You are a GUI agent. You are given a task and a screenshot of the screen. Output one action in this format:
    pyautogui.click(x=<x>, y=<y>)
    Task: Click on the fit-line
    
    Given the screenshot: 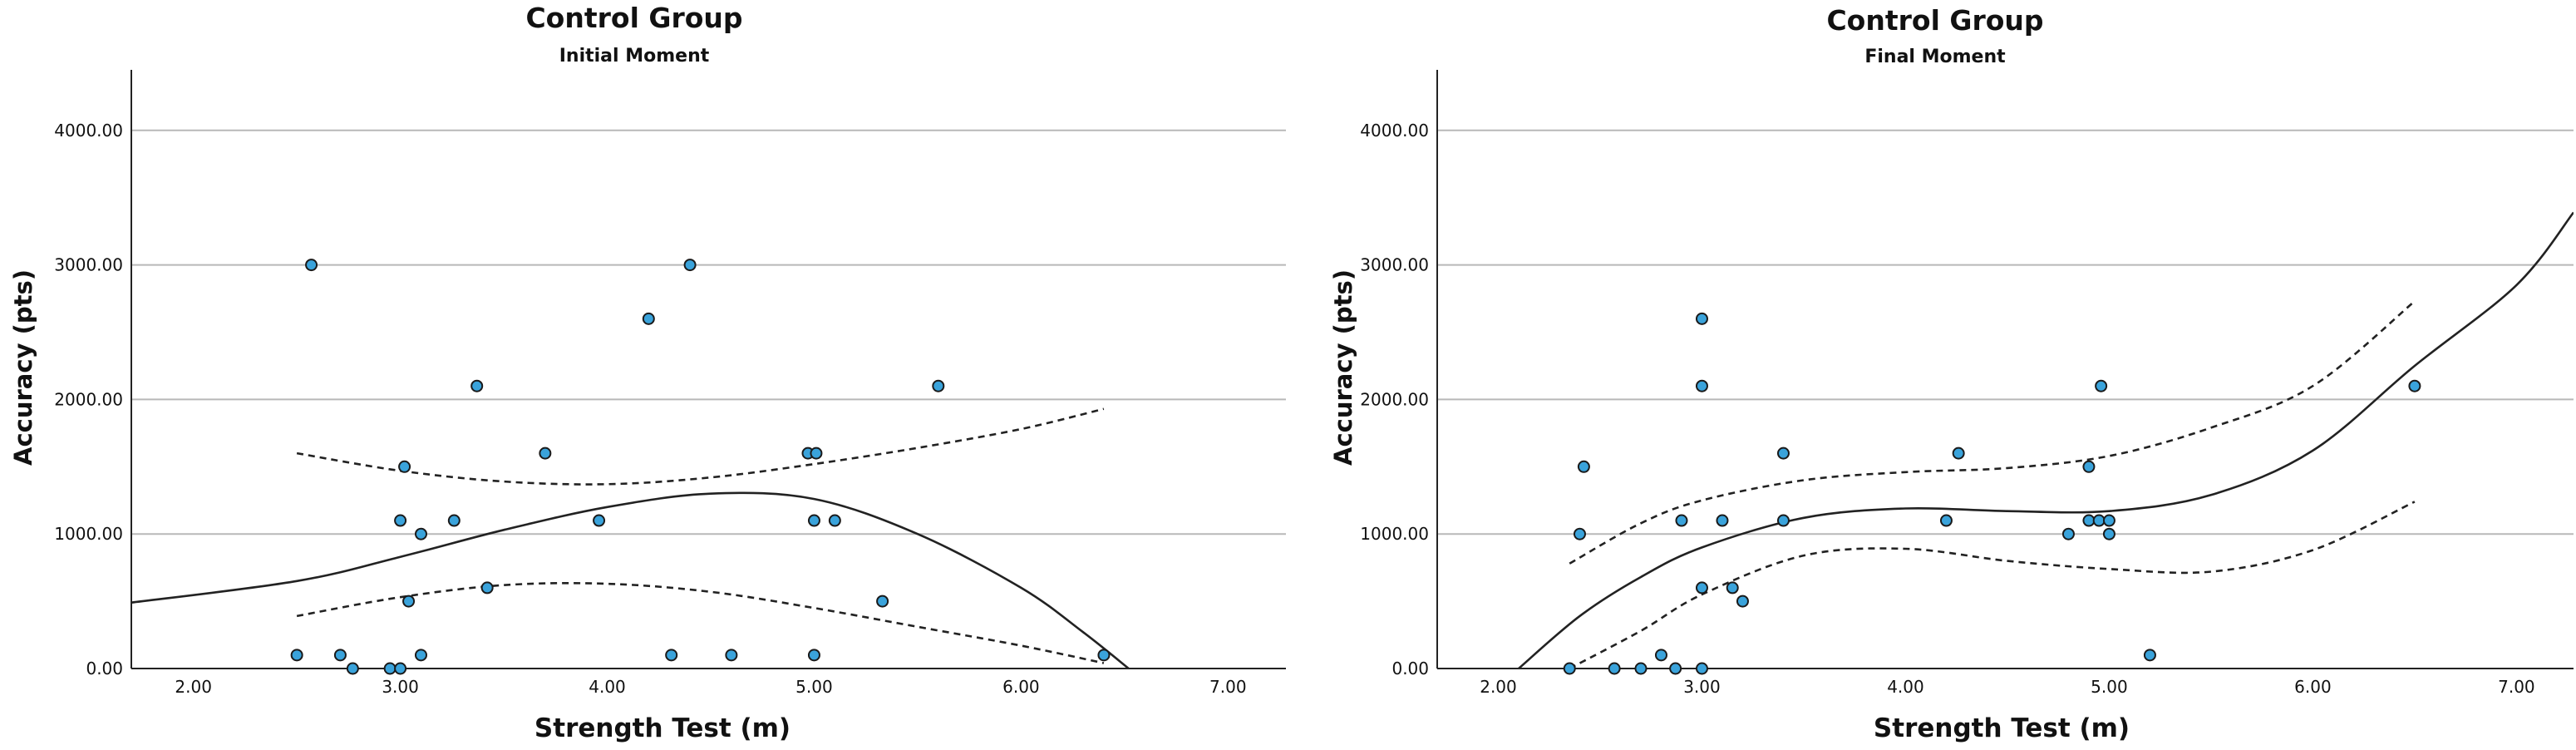 What is the action you would take?
    pyautogui.click(x=630, y=581)
    